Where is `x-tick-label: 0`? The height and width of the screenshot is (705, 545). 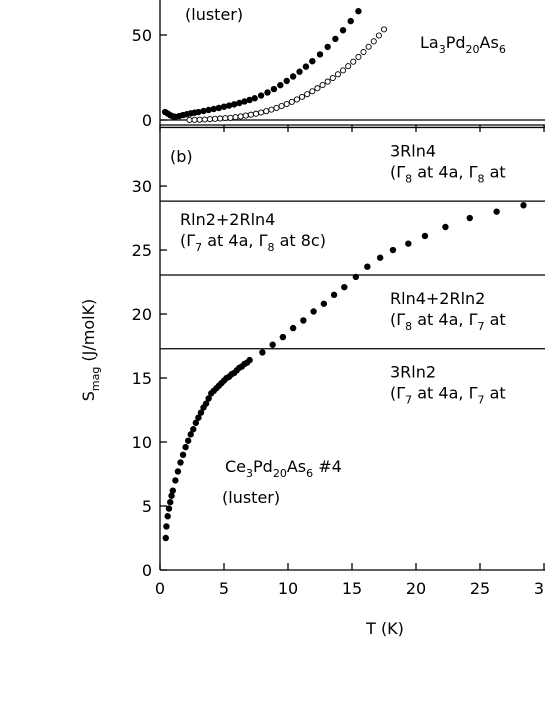
x-tick-label: 0 is located at coordinates (160, 588).